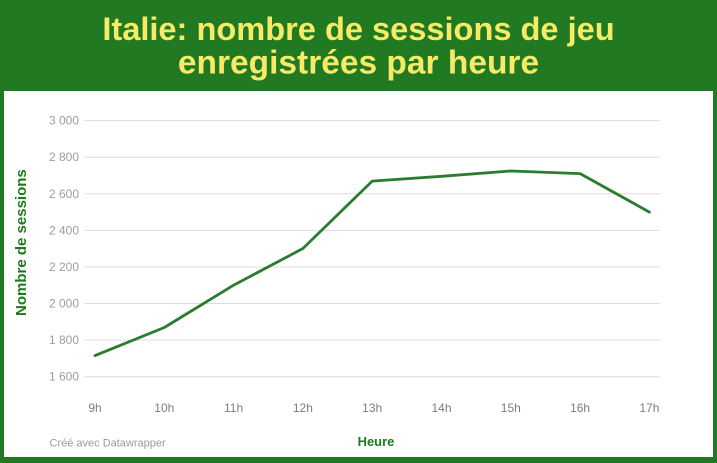  What do you see at coordinates (64, 230) in the screenshot?
I see `svg-text: 2 400` at bounding box center [64, 230].